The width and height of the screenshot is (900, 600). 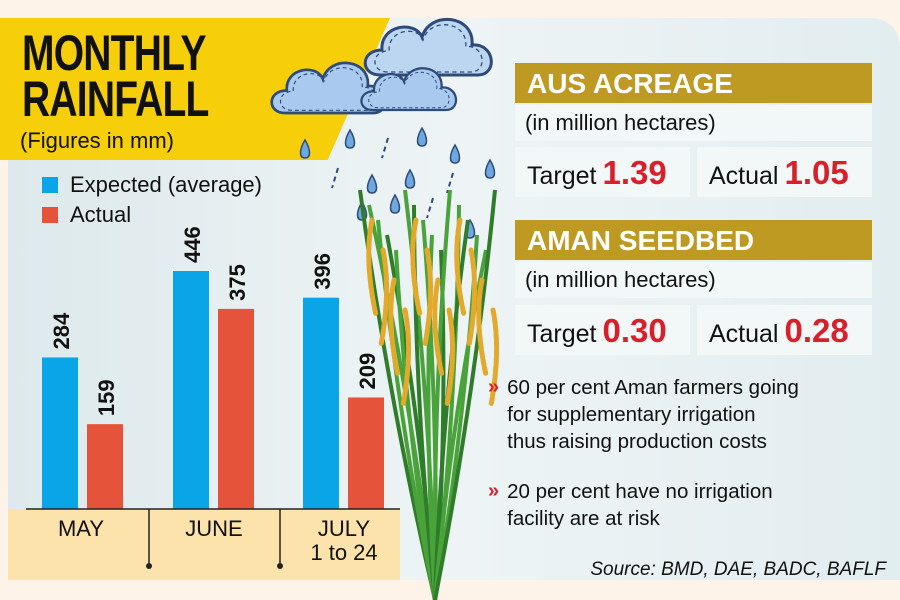 What do you see at coordinates (166, 184) in the screenshot?
I see `legend-label: Expected (average)` at bounding box center [166, 184].